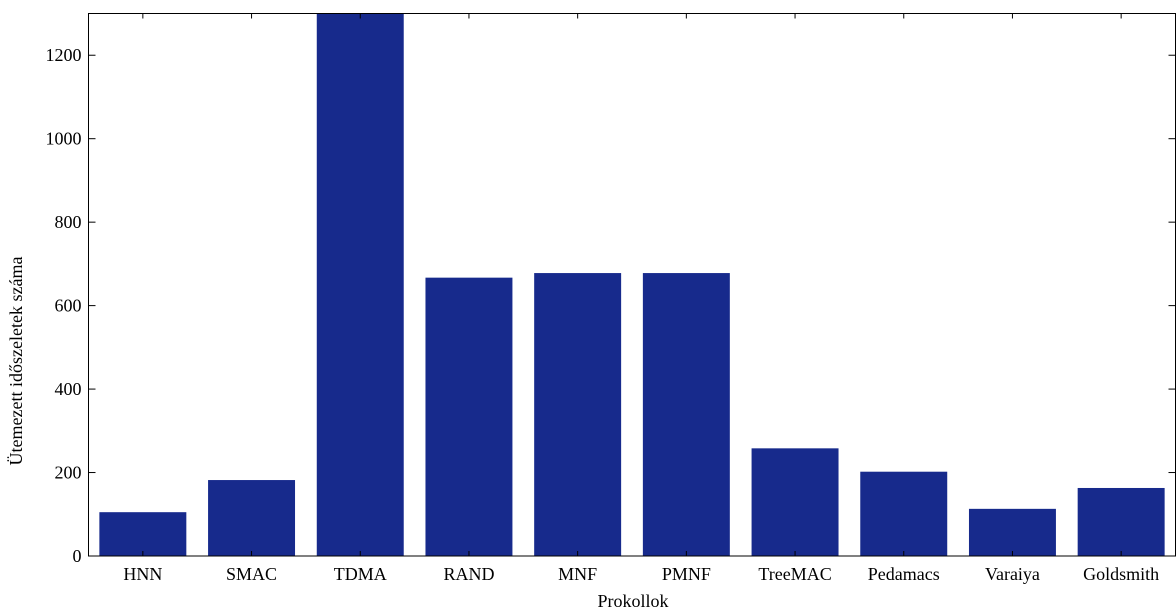 The width and height of the screenshot is (1176, 612). Describe the element at coordinates (686, 574) in the screenshot. I see `x-tick-label: PMNF` at that location.